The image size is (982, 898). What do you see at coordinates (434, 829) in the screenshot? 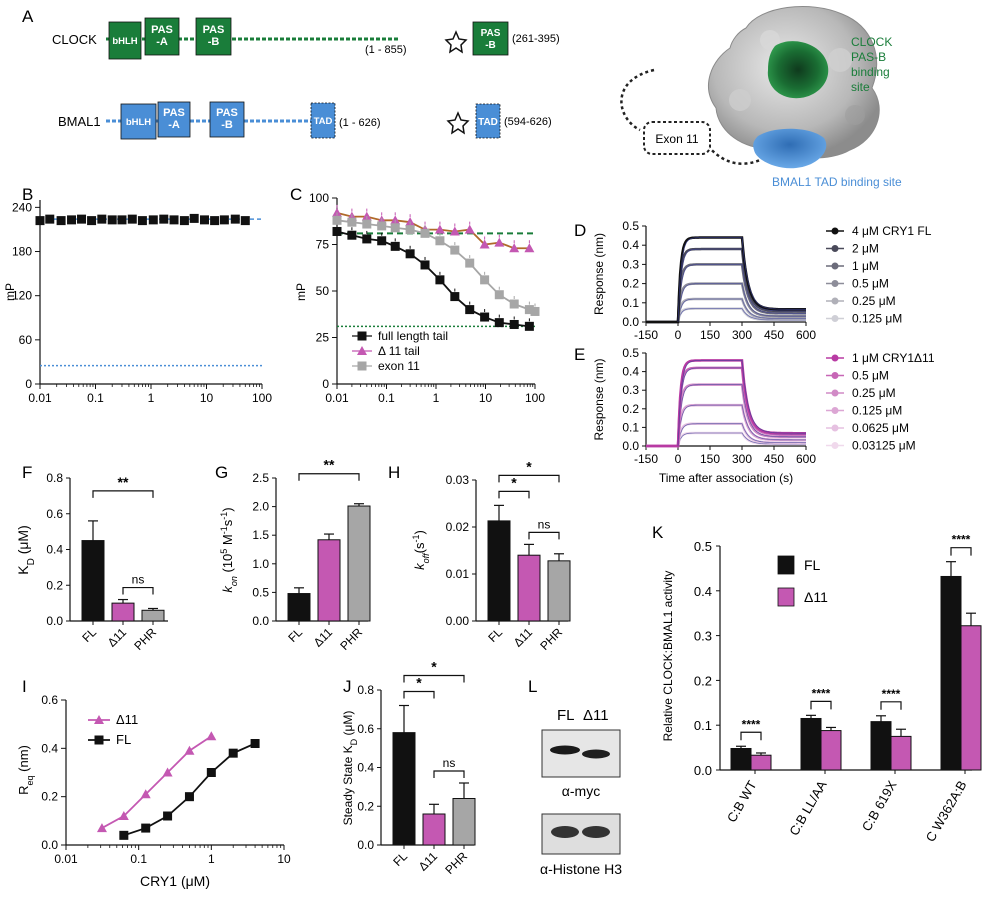
I see `bar-Δ11` at bounding box center [434, 829].